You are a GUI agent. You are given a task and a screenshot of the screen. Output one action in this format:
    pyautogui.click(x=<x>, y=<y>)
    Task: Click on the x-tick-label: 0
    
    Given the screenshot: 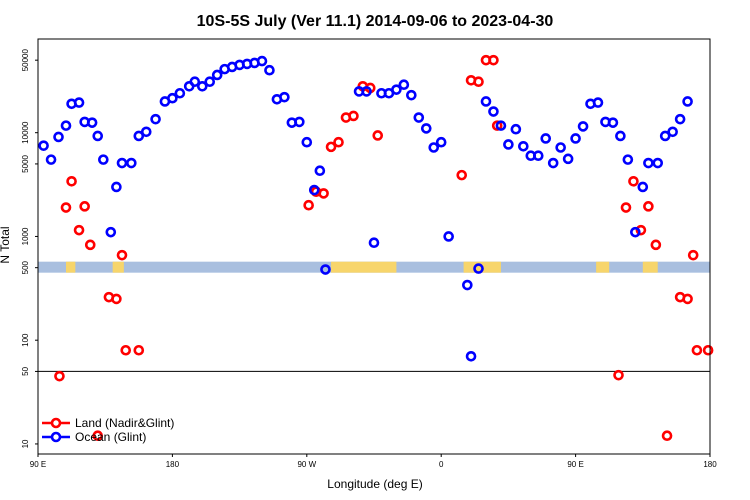 What is the action you would take?
    pyautogui.click(x=441, y=464)
    